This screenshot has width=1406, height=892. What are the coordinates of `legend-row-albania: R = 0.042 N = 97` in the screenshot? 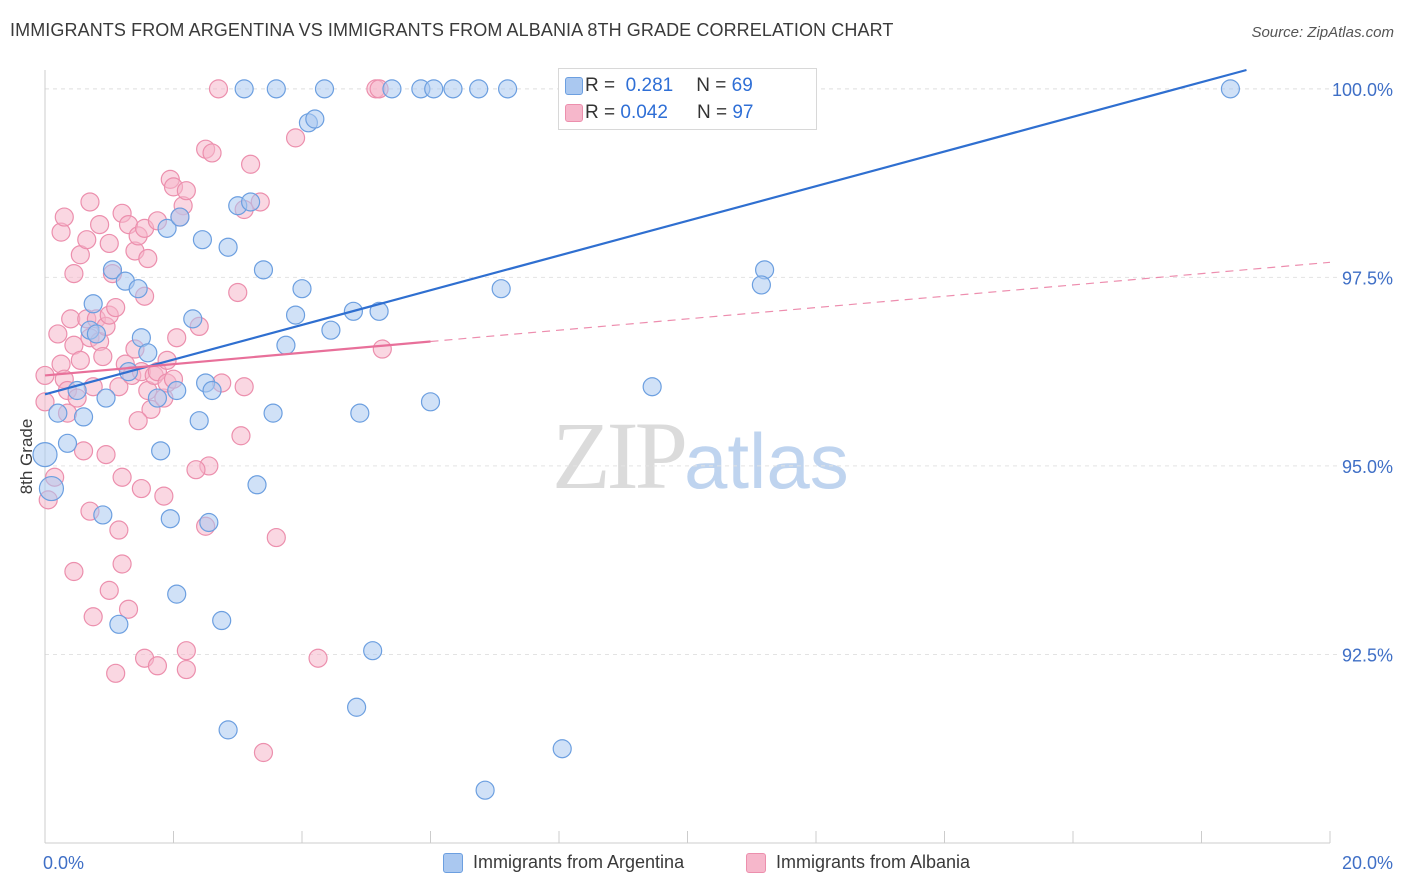 It's located at (659, 113).